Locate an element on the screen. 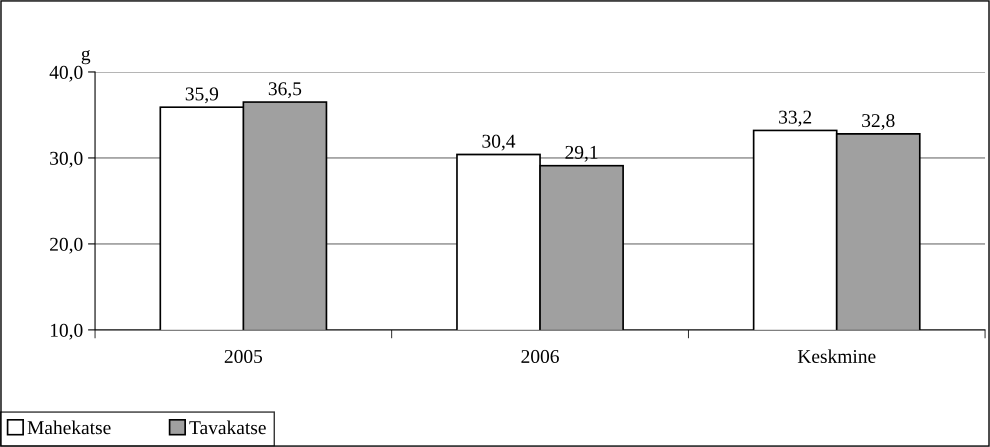  y-tick-label: 10,0 is located at coordinates (66, 332).